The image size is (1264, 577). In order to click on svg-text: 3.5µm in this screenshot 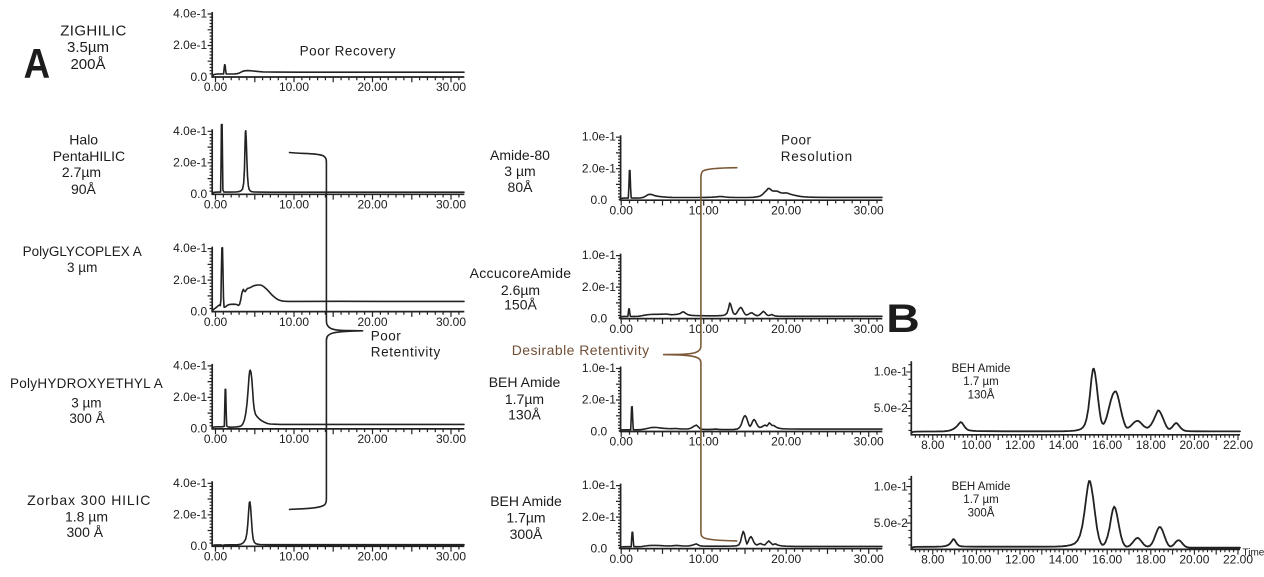, I will do `click(88, 47)`.